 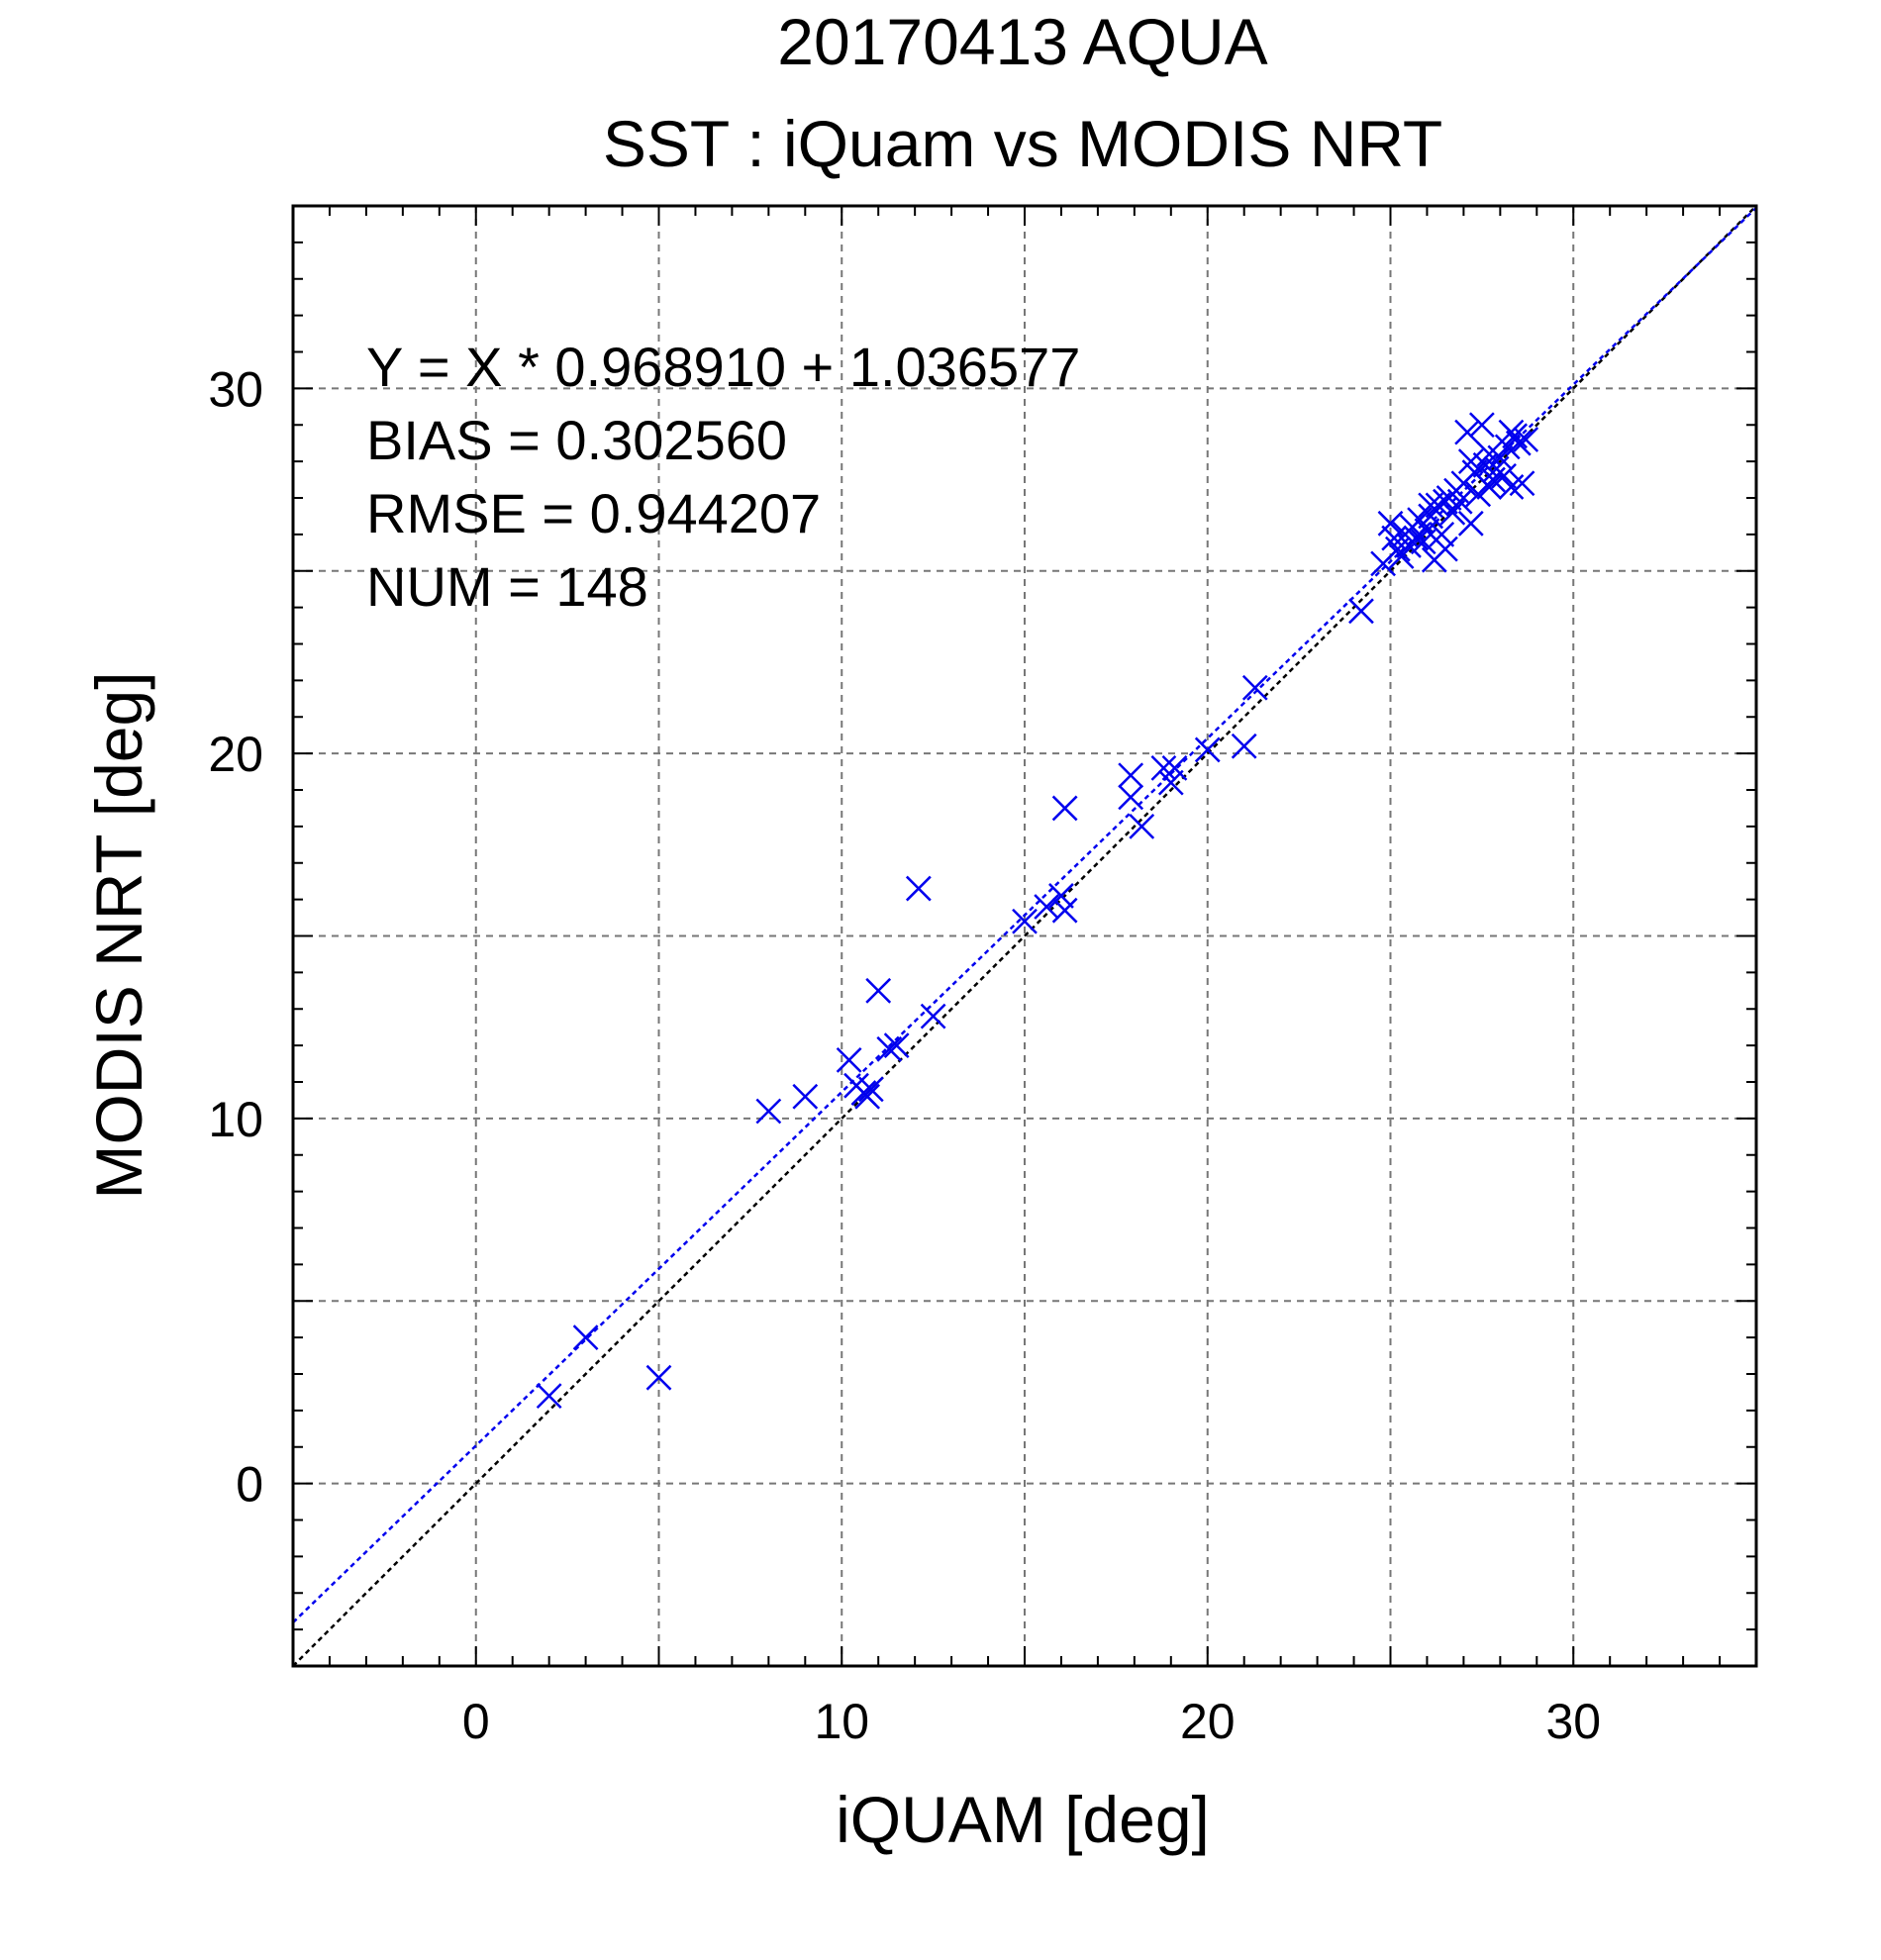 What do you see at coordinates (507, 586) in the screenshot?
I see `num-value: NUM = 148` at bounding box center [507, 586].